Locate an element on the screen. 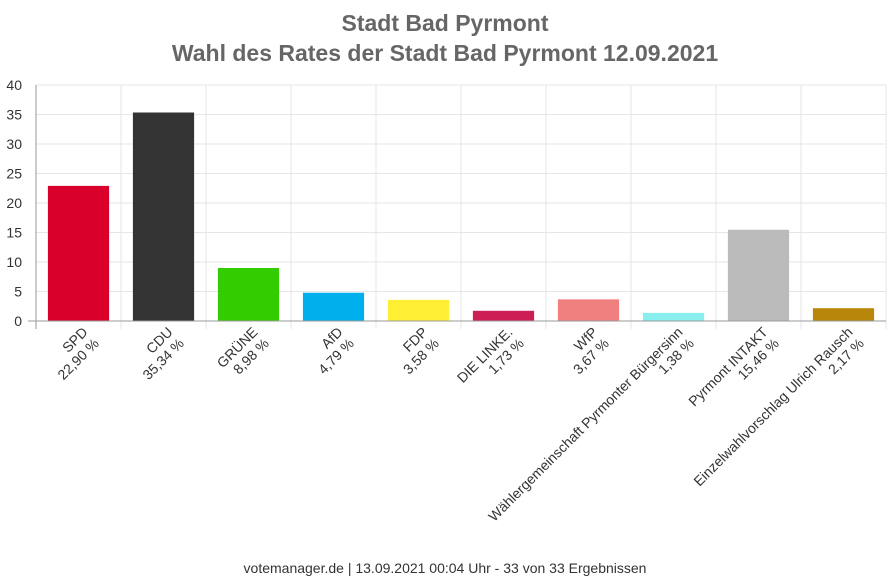 This screenshot has width=890, height=585. y-tick-label: 15 is located at coordinates (14, 233).